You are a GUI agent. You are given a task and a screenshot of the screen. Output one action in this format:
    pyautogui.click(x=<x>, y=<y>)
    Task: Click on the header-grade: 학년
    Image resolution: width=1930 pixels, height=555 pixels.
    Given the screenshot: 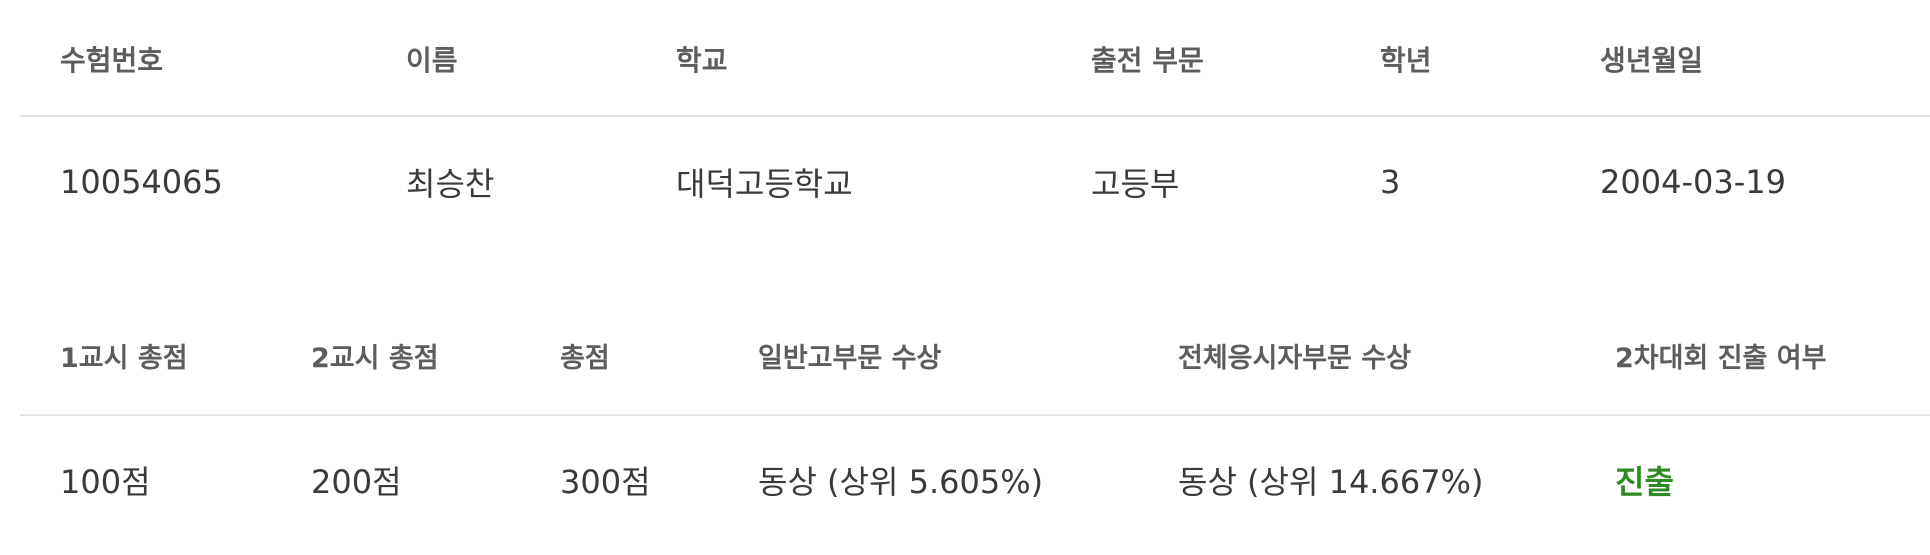 What is the action you would take?
    pyautogui.click(x=1406, y=60)
    